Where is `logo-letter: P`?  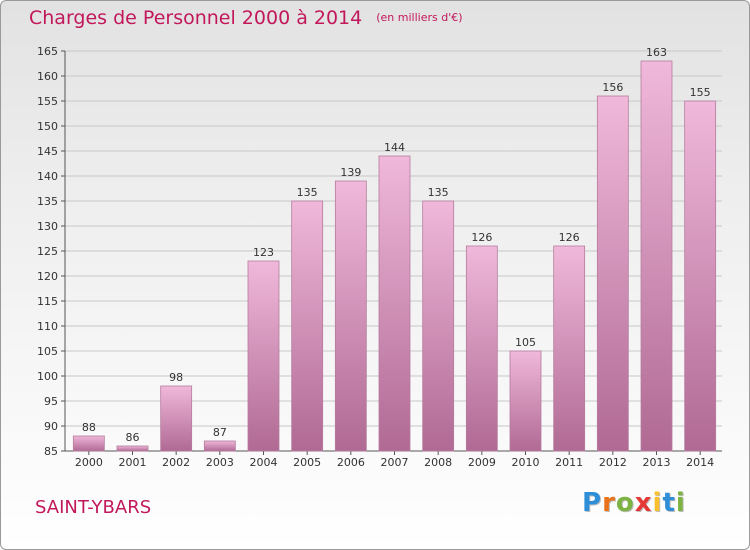
logo-letter: P is located at coordinates (592, 503).